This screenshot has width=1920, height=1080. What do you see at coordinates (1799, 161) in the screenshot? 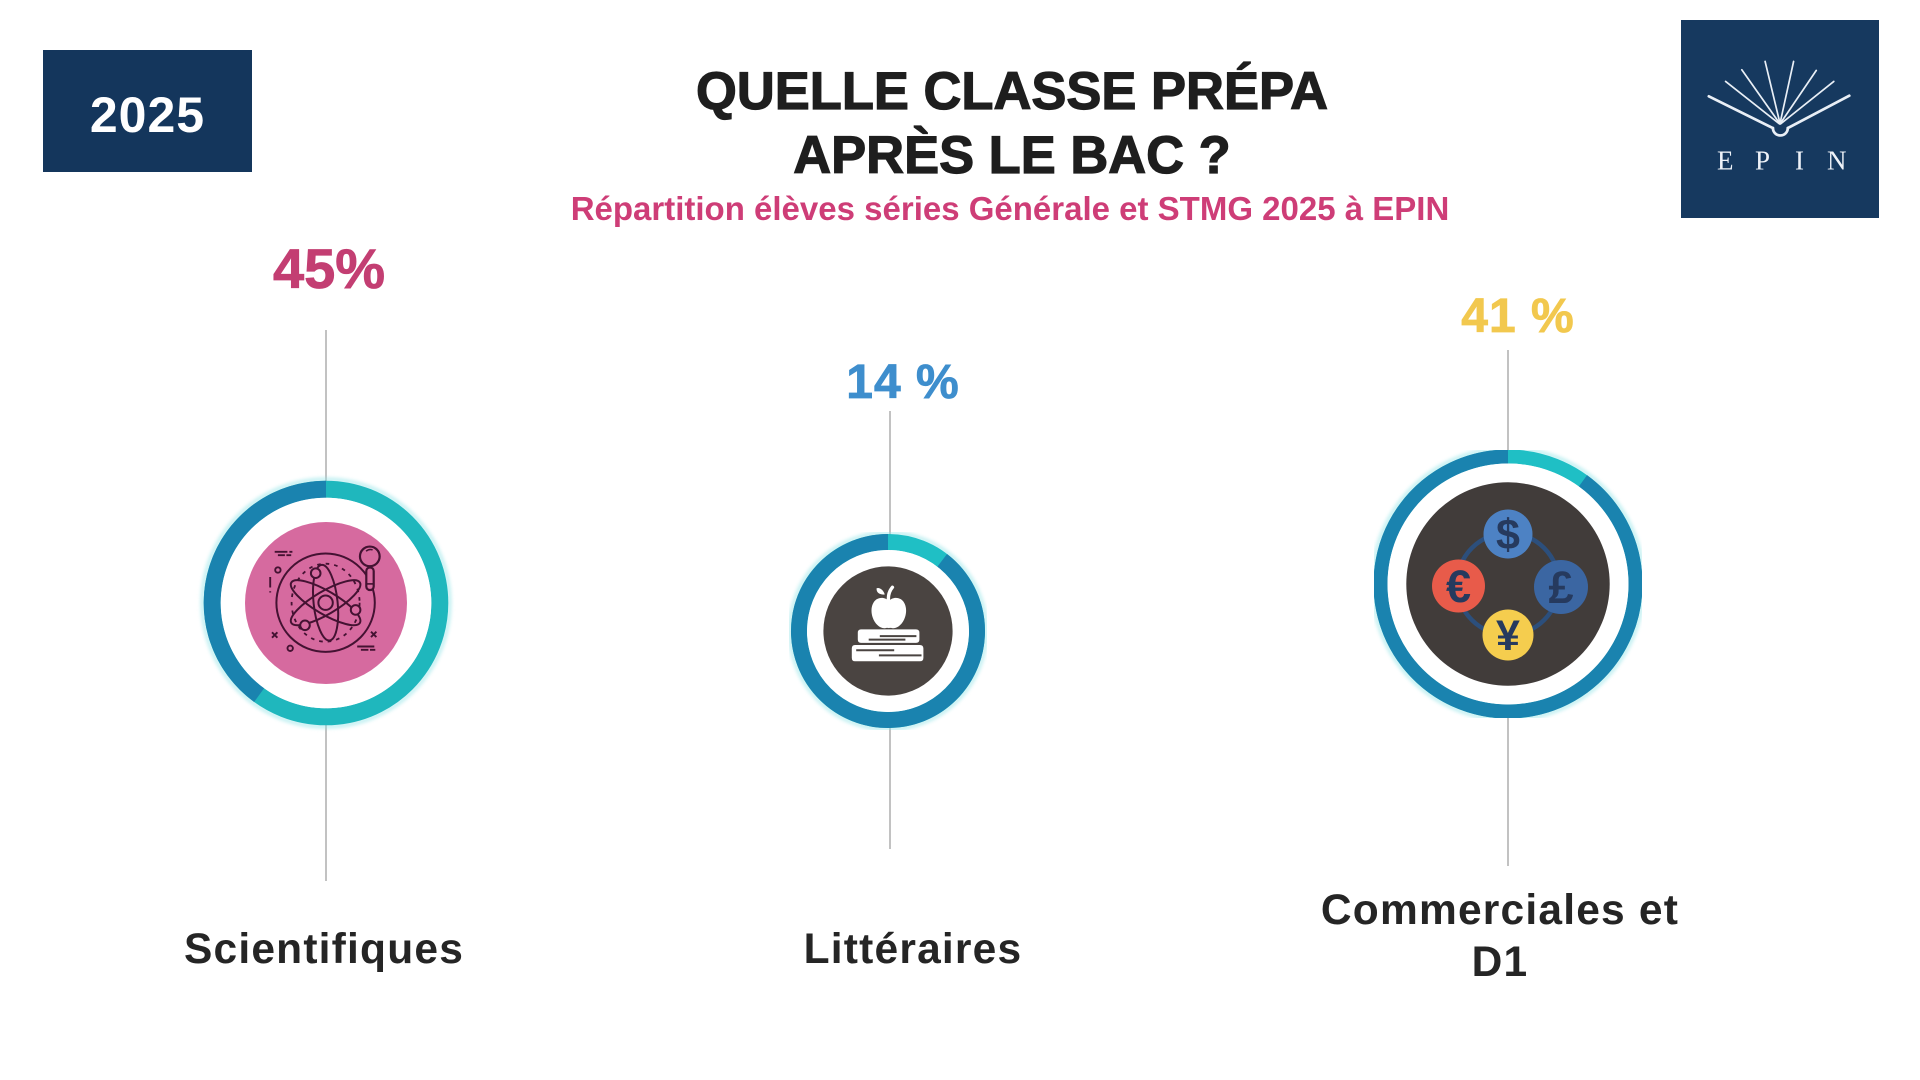
I see `svg-text: I` at bounding box center [1799, 161].